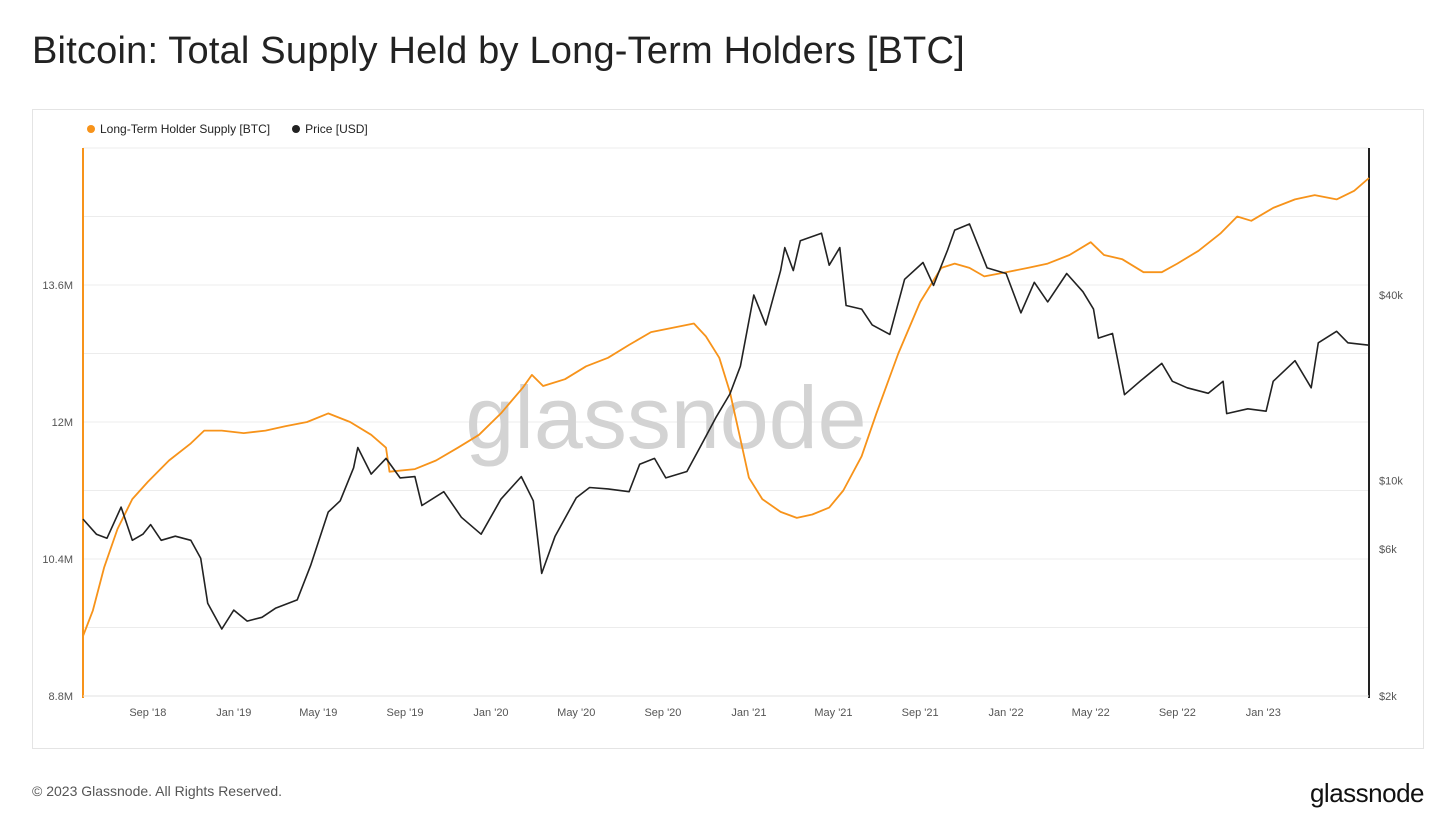 The height and width of the screenshot is (839, 1456). I want to click on y-right-tick-label: $2k, so click(1388, 697).